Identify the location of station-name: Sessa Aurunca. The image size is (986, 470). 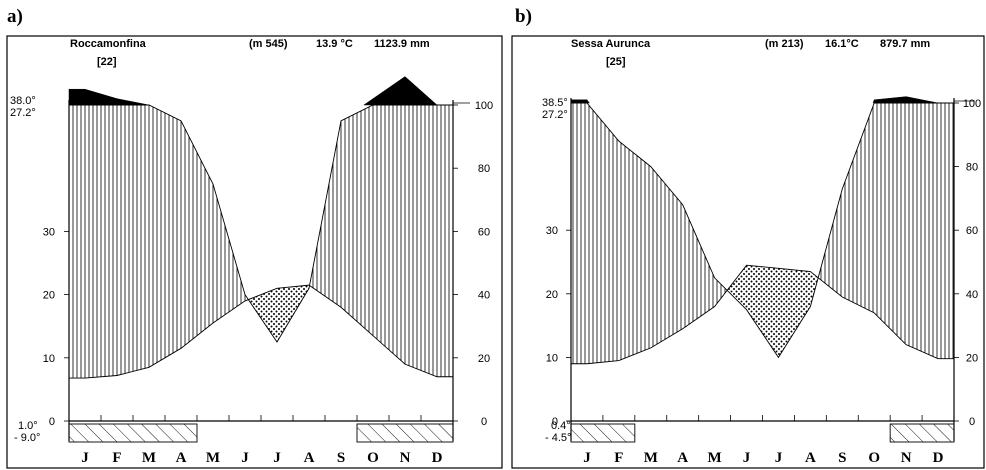
(611, 44).